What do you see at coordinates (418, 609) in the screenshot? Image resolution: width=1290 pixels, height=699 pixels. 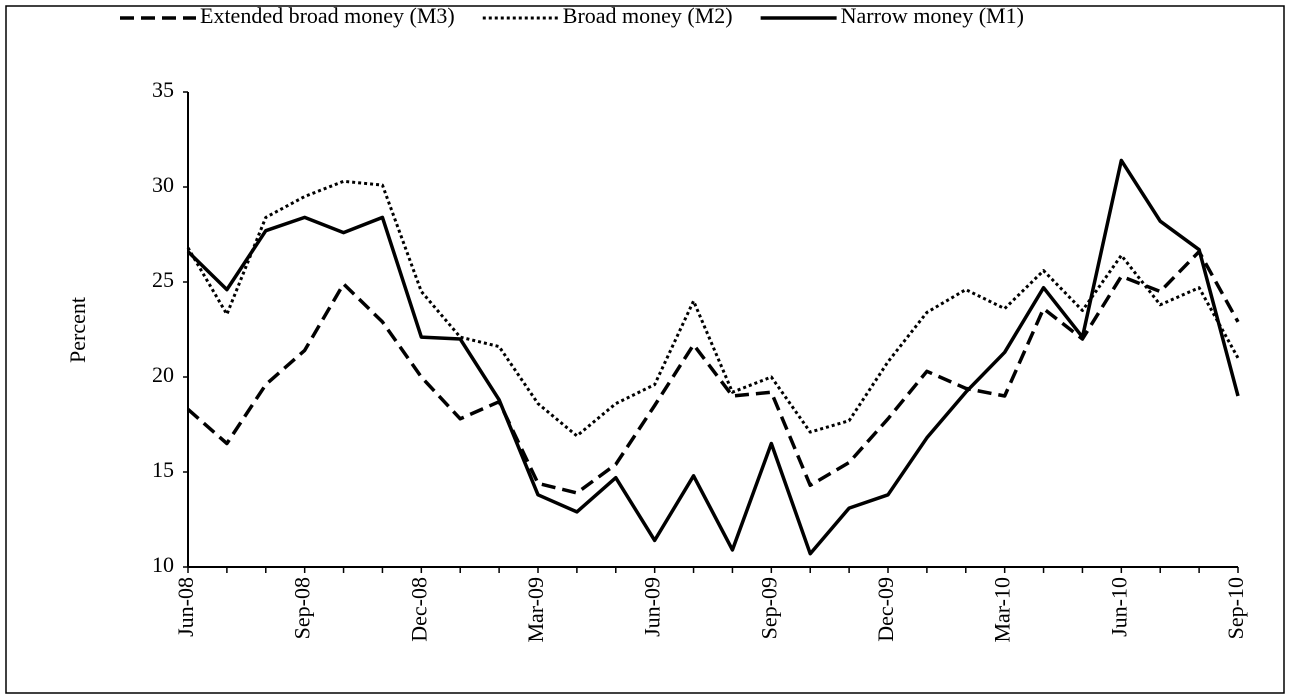 I see `x-tick-label: Dec-08` at bounding box center [418, 609].